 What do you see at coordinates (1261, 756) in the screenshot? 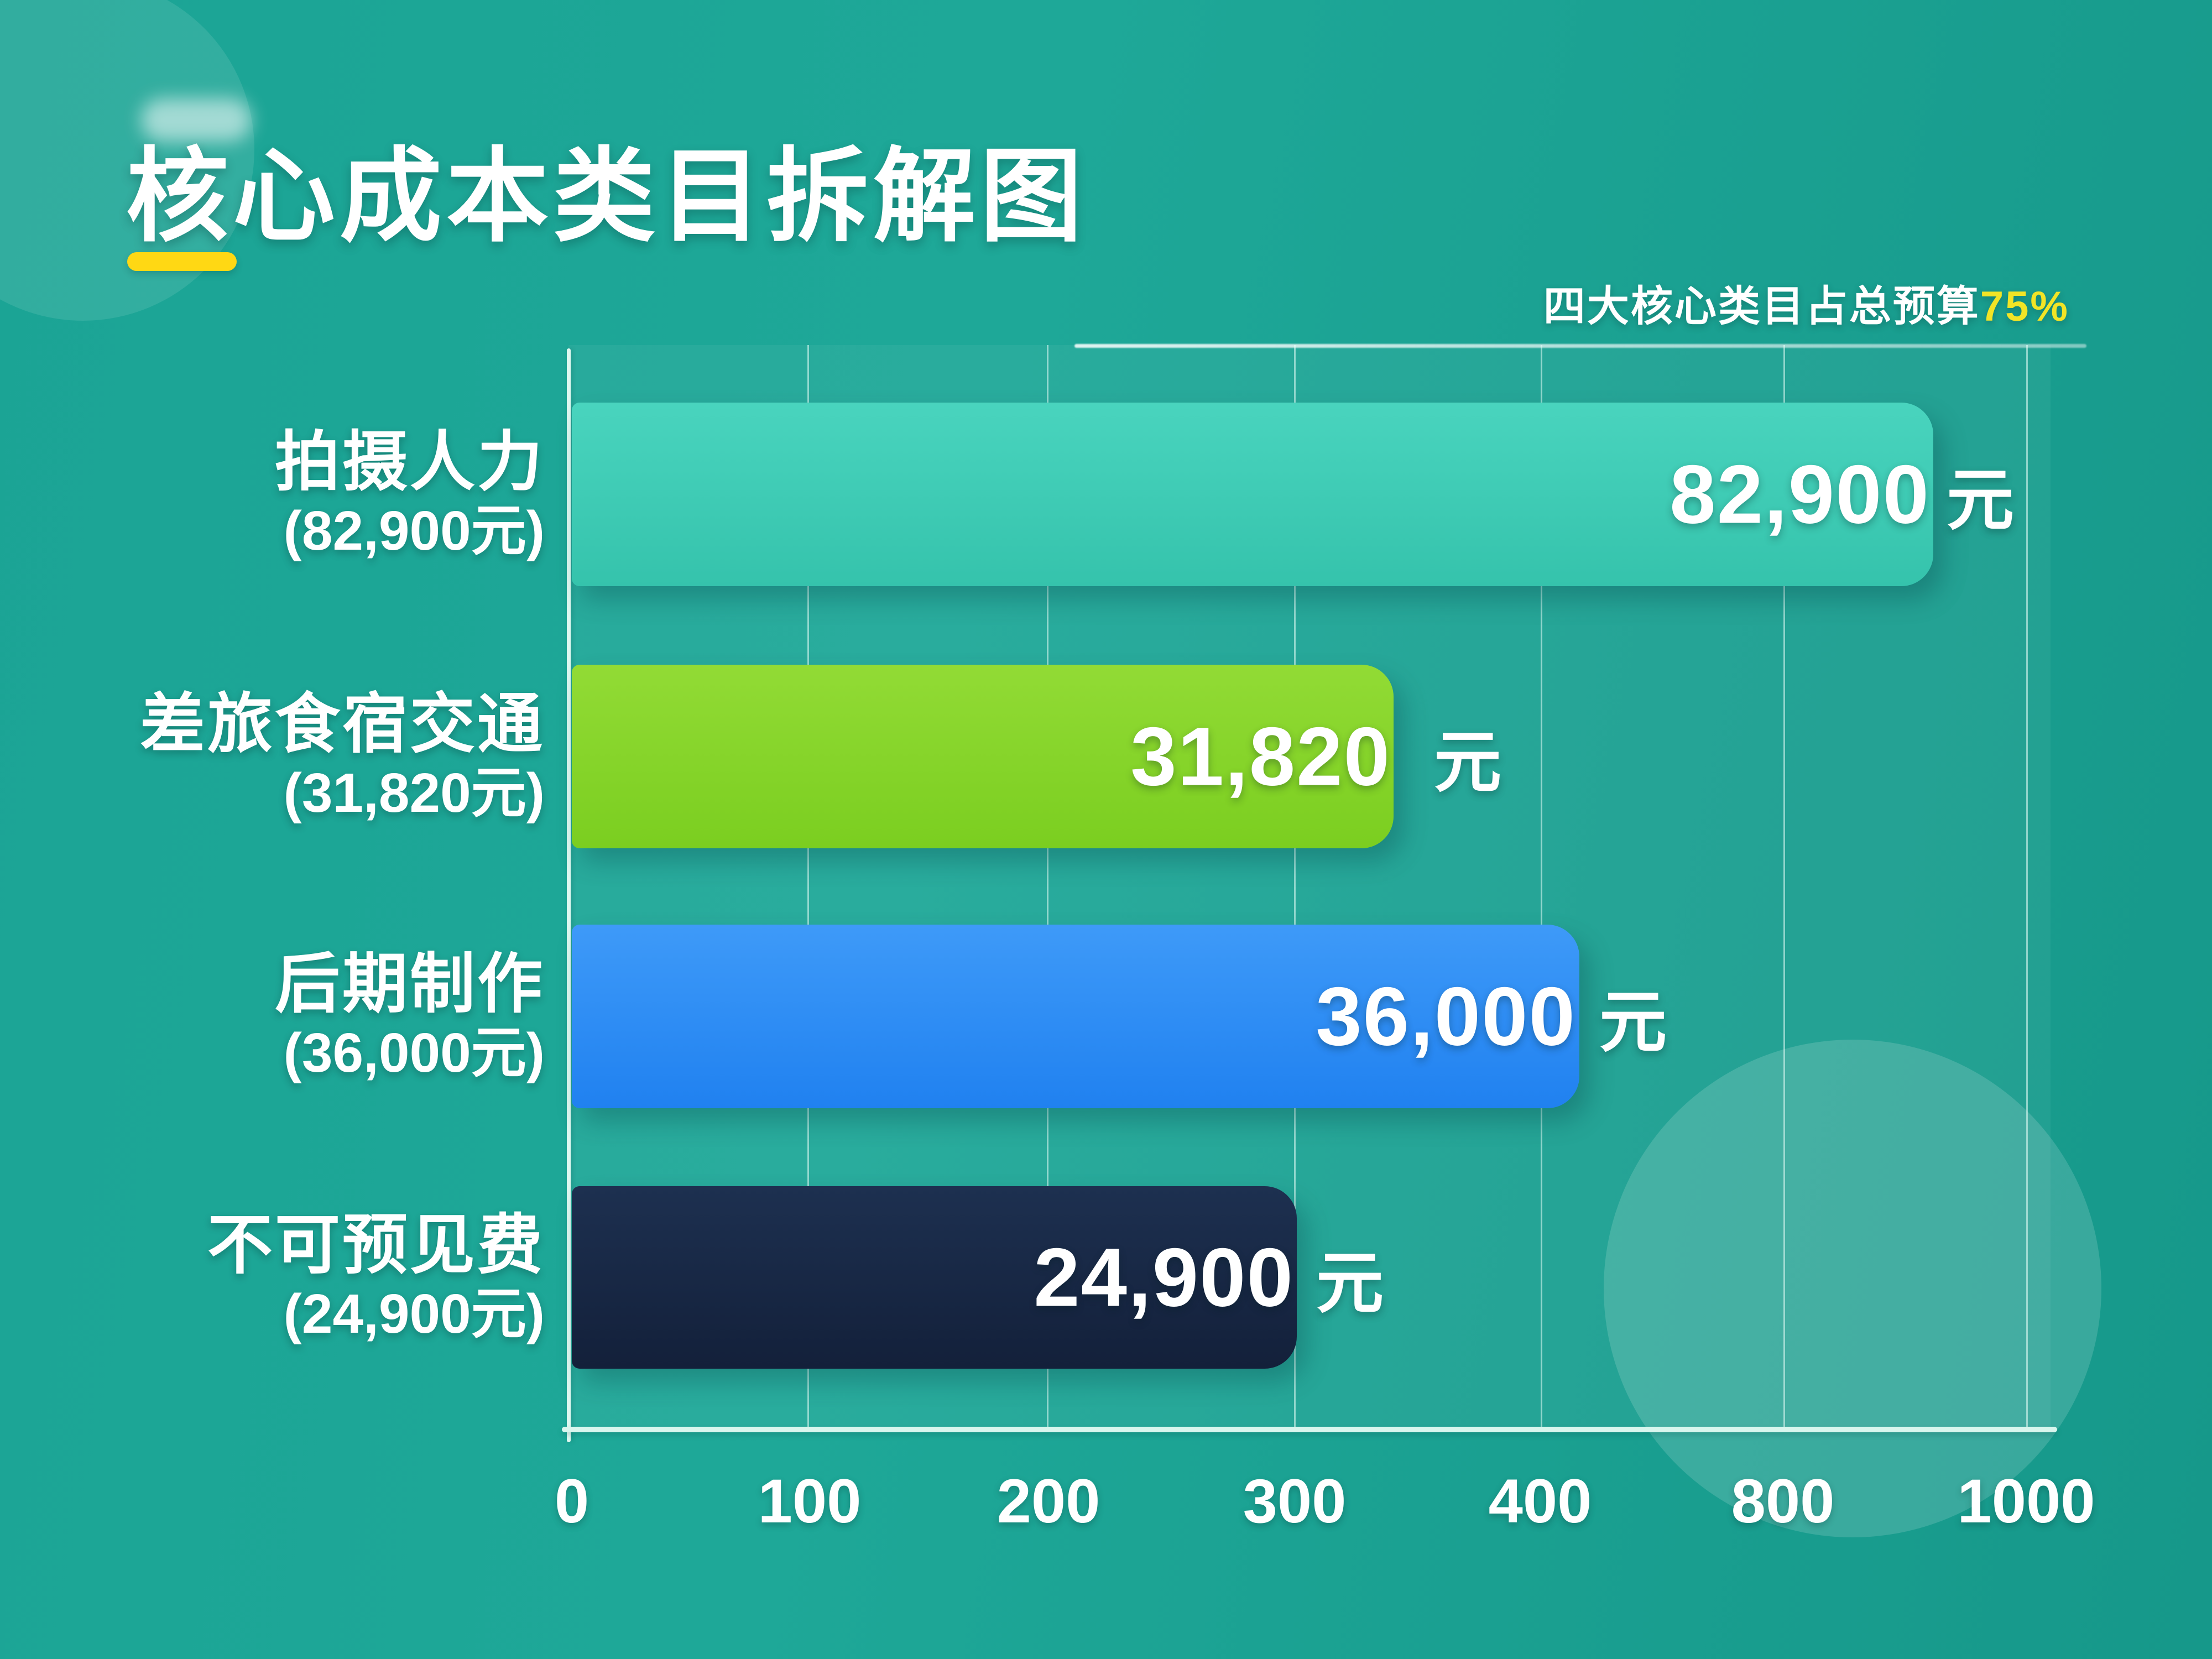
I see `bar-value-label: 31,820` at bounding box center [1261, 756].